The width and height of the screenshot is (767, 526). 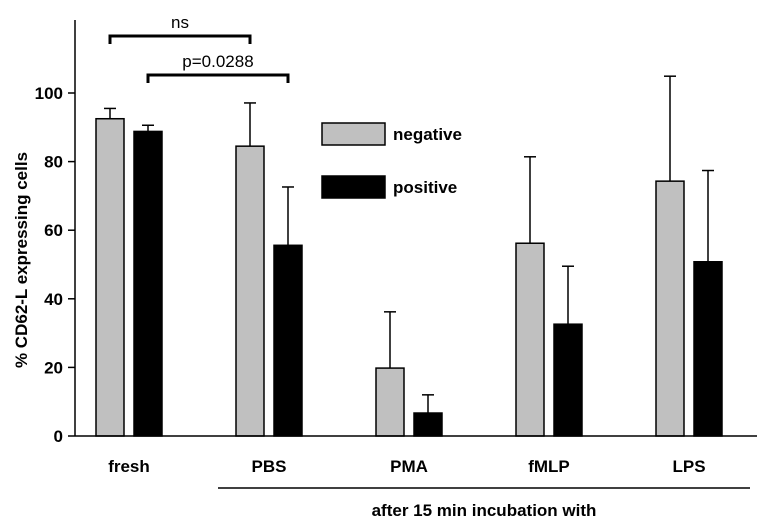 What do you see at coordinates (129, 466) in the screenshot?
I see `category-label-fresh: fresh` at bounding box center [129, 466].